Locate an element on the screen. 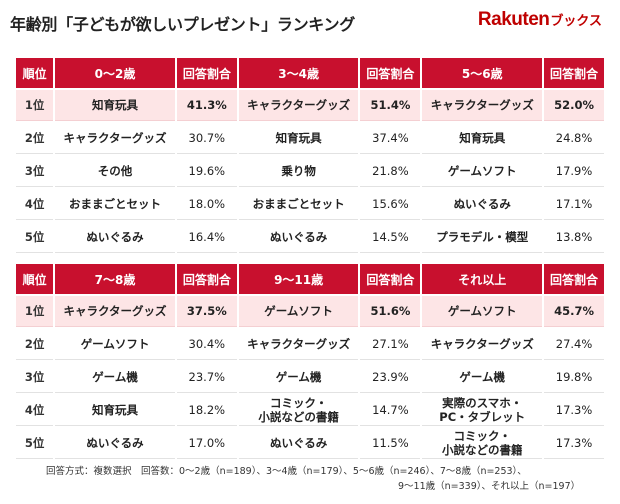  share-cell: 23.7% is located at coordinates (206, 377).